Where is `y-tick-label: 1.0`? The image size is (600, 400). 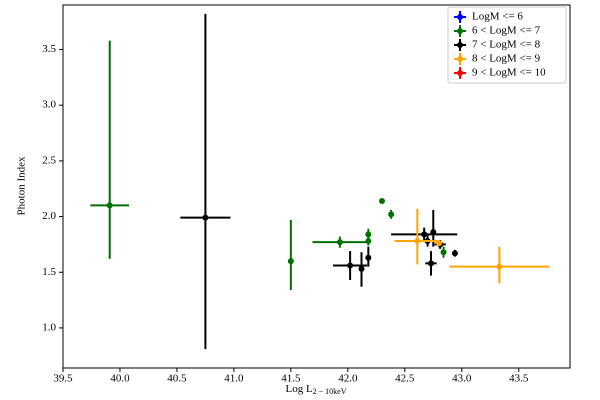
y-tick-label: 1.0 is located at coordinates (49, 327).